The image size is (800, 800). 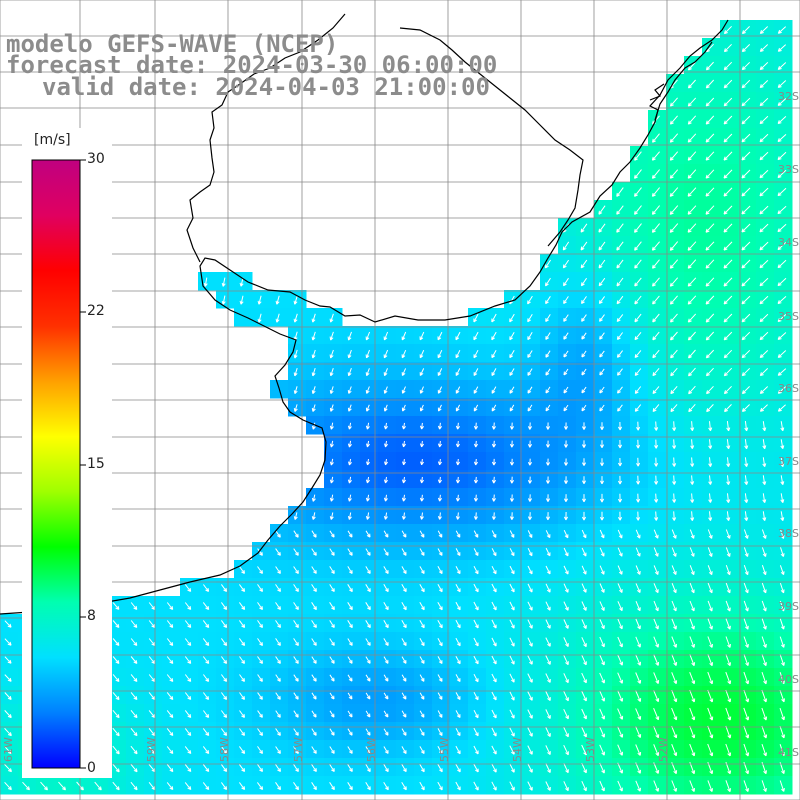 What do you see at coordinates (298, 749) in the screenshot?
I see `longitude-label: 57W` at bounding box center [298, 749].